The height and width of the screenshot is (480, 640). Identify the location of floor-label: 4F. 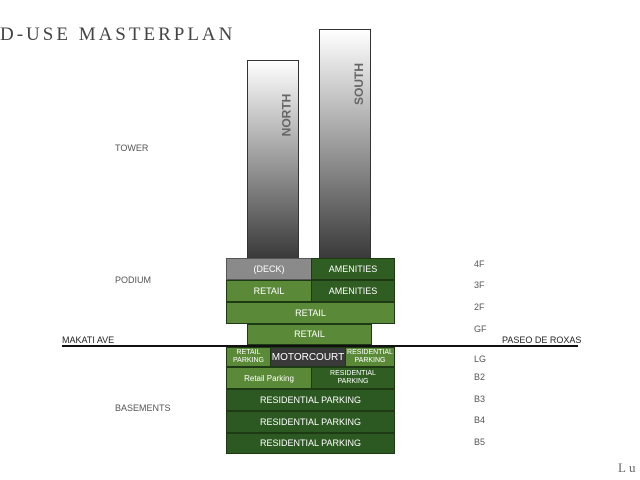
(479, 264).